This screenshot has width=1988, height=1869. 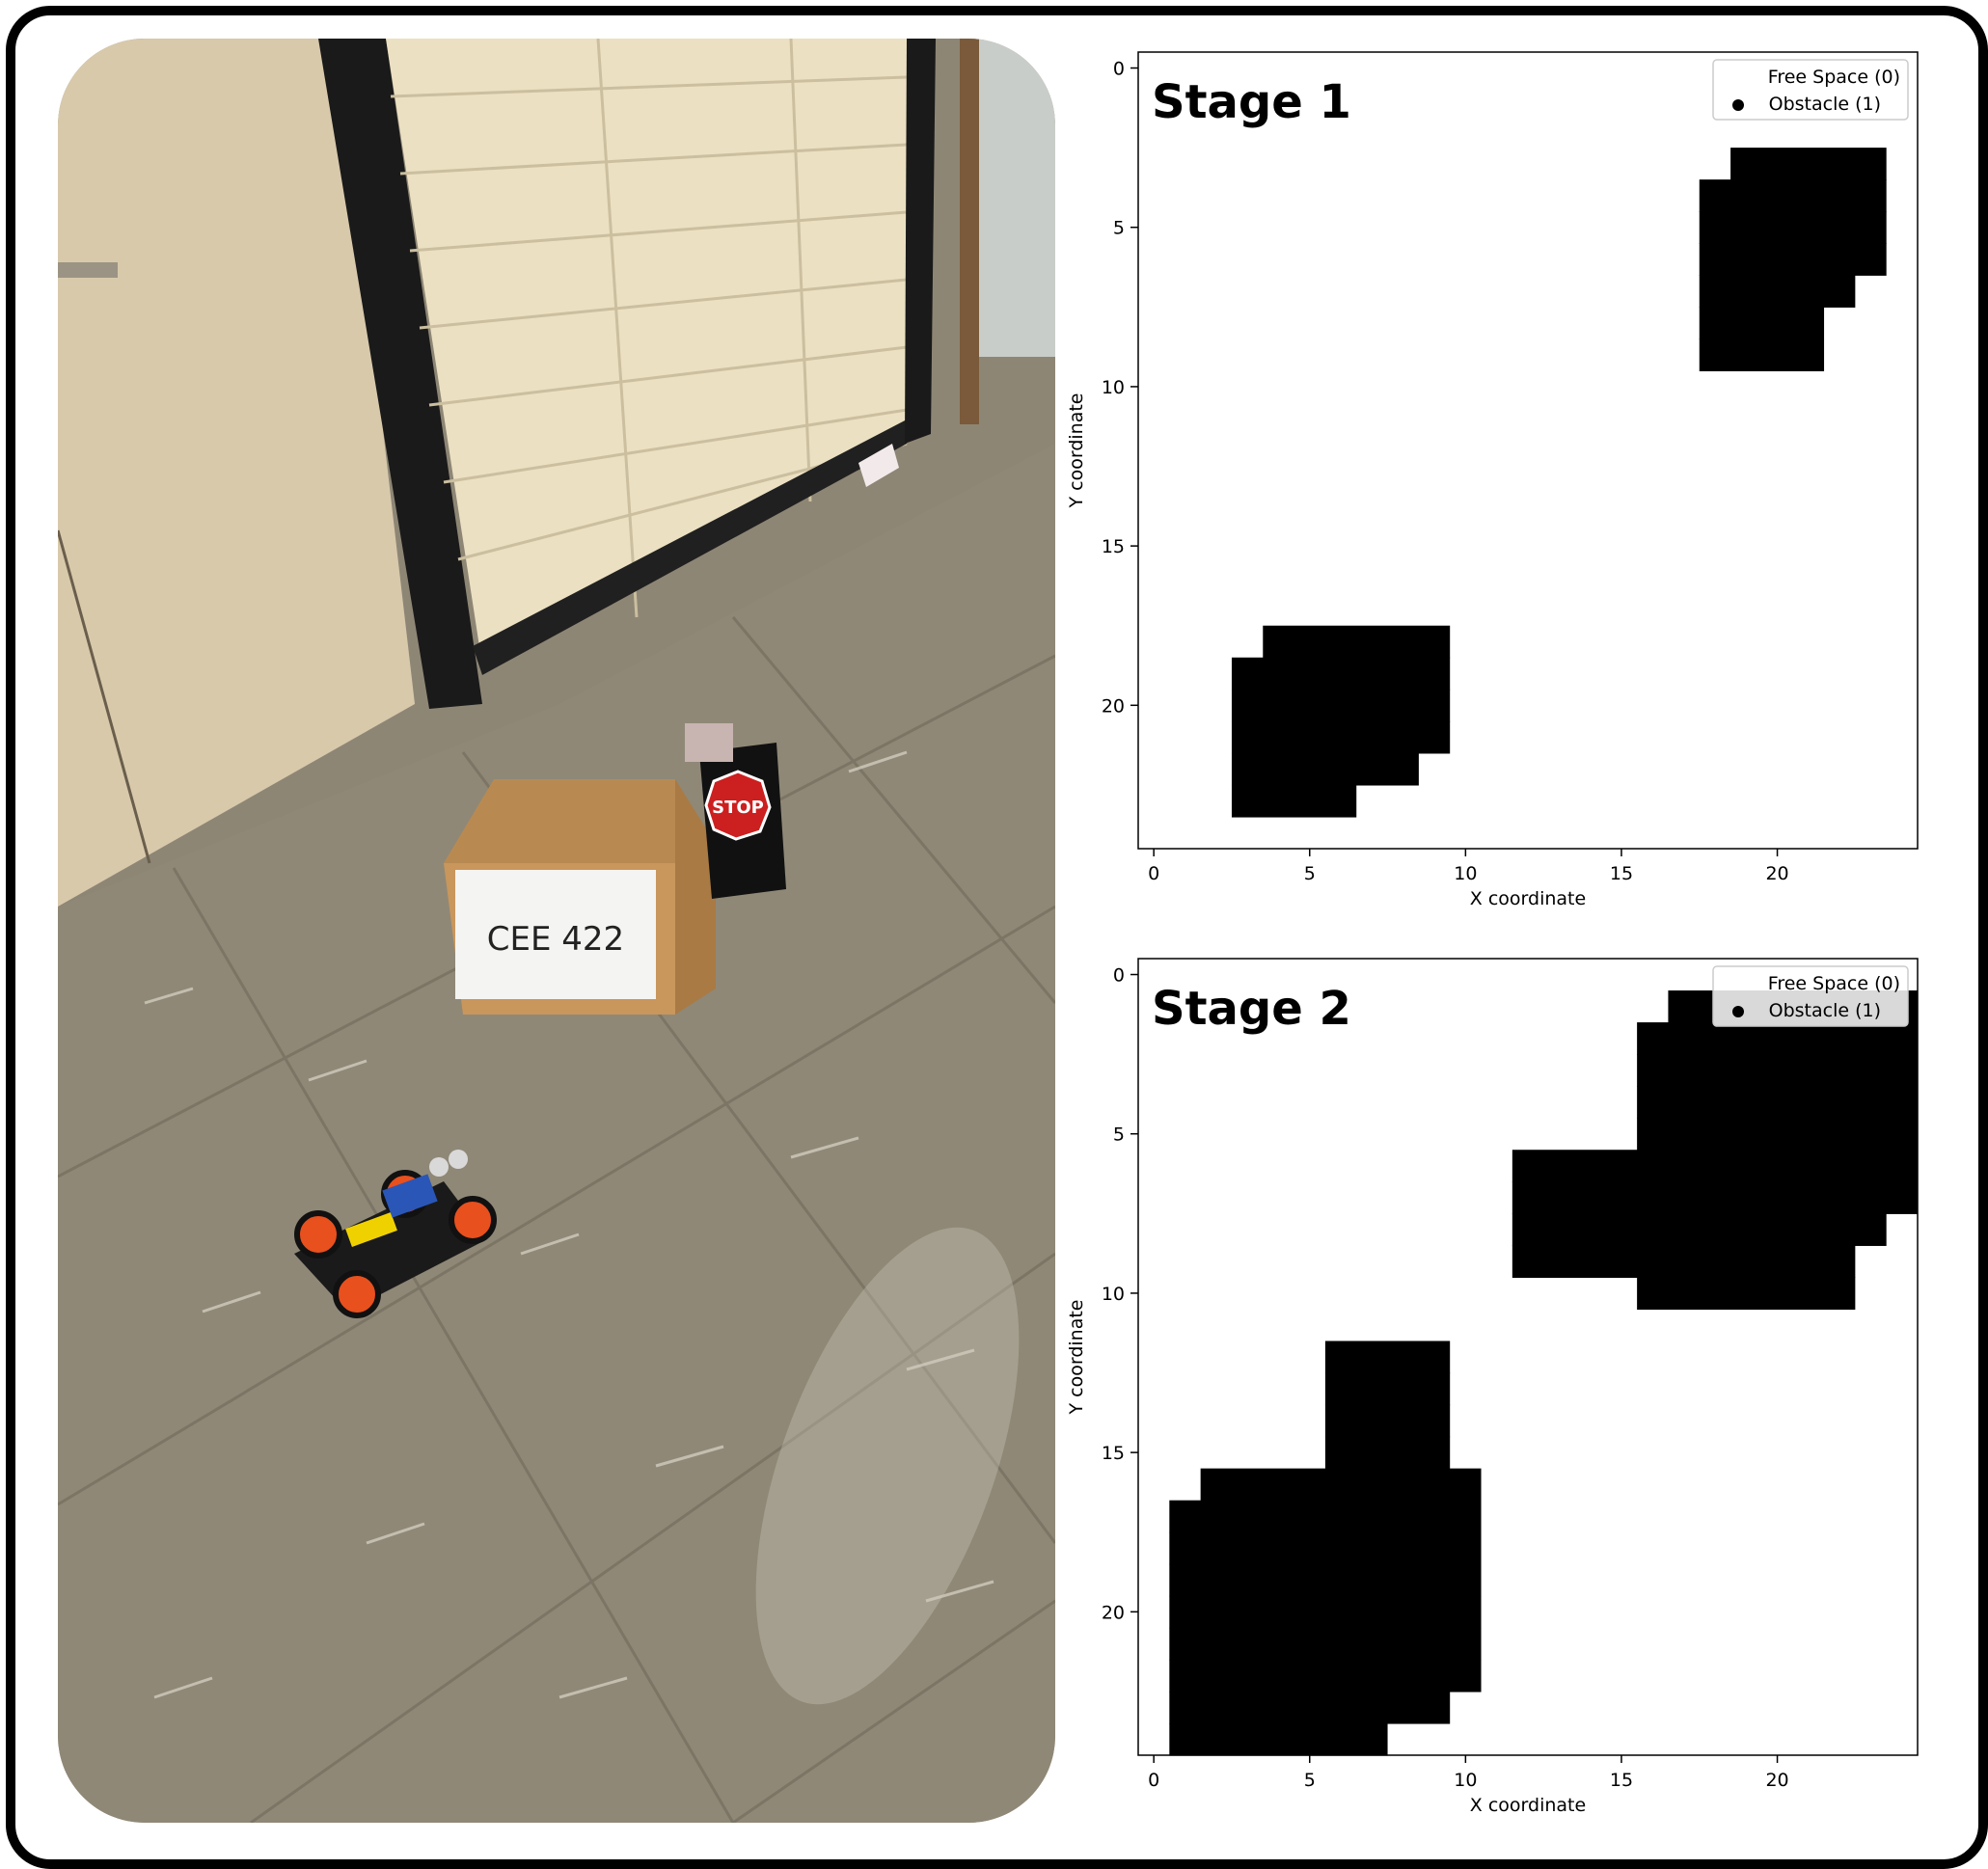 I want to click on door-edge, so click(x=104, y=697).